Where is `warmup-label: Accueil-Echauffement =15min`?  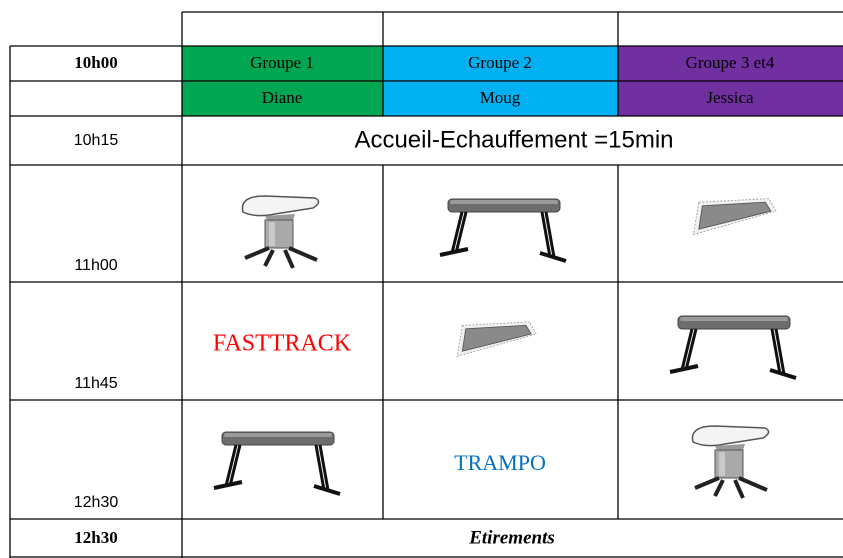 warmup-label: Accueil-Echauffement =15min is located at coordinates (513, 139).